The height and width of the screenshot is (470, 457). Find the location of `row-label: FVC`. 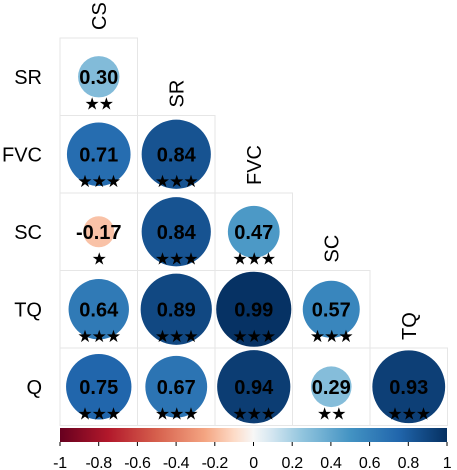

row-label: FVC is located at coordinates (22, 155).